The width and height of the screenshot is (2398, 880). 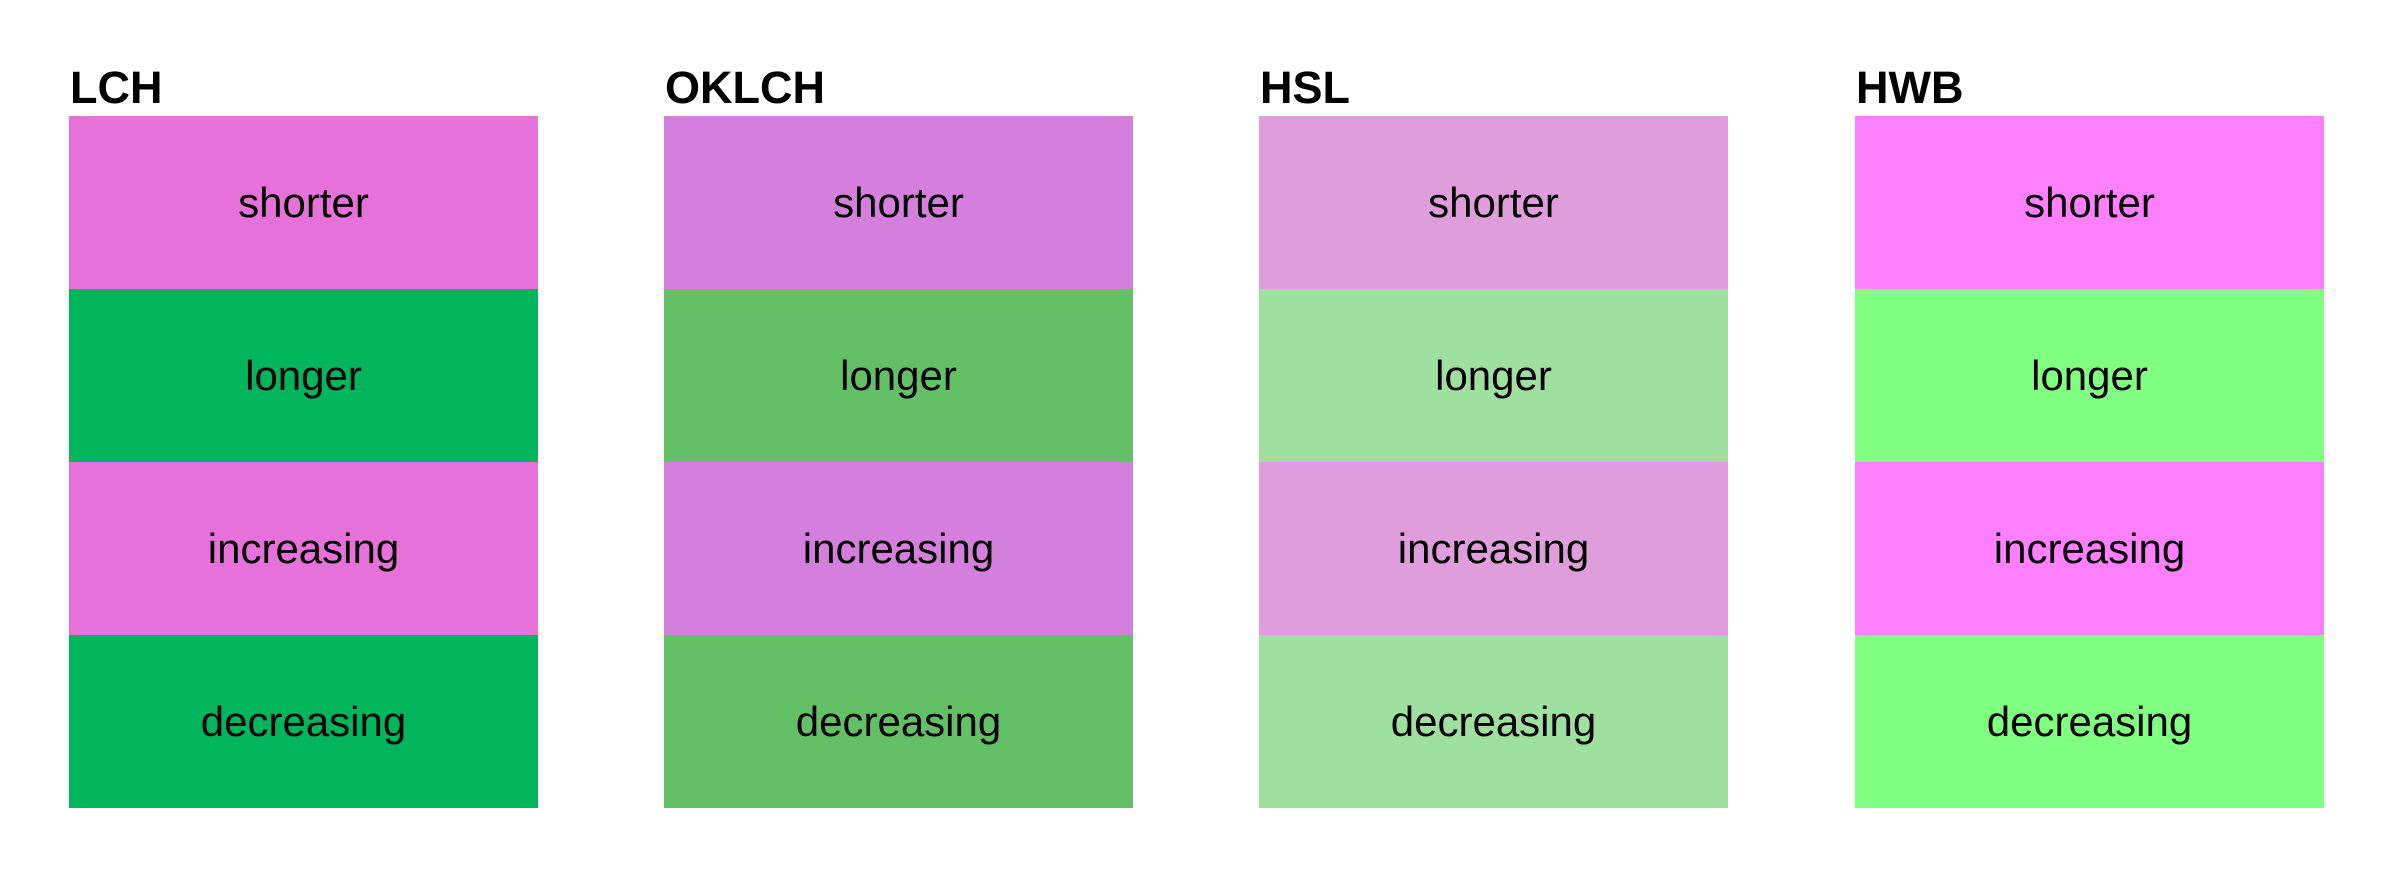 I want to click on column-title: LCH, so click(x=116, y=87).